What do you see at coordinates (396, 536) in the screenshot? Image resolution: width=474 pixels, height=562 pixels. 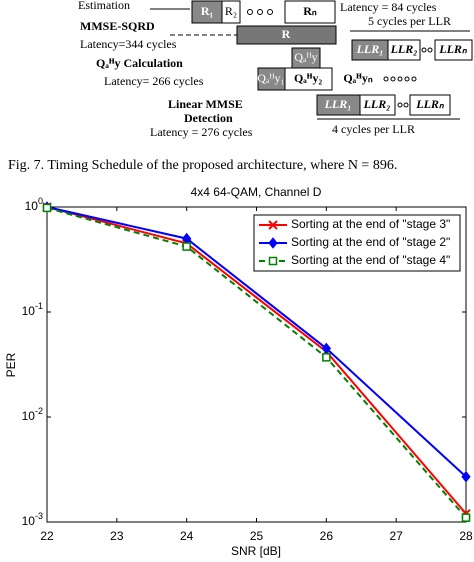 I see `x-tick-label: 27` at bounding box center [396, 536].